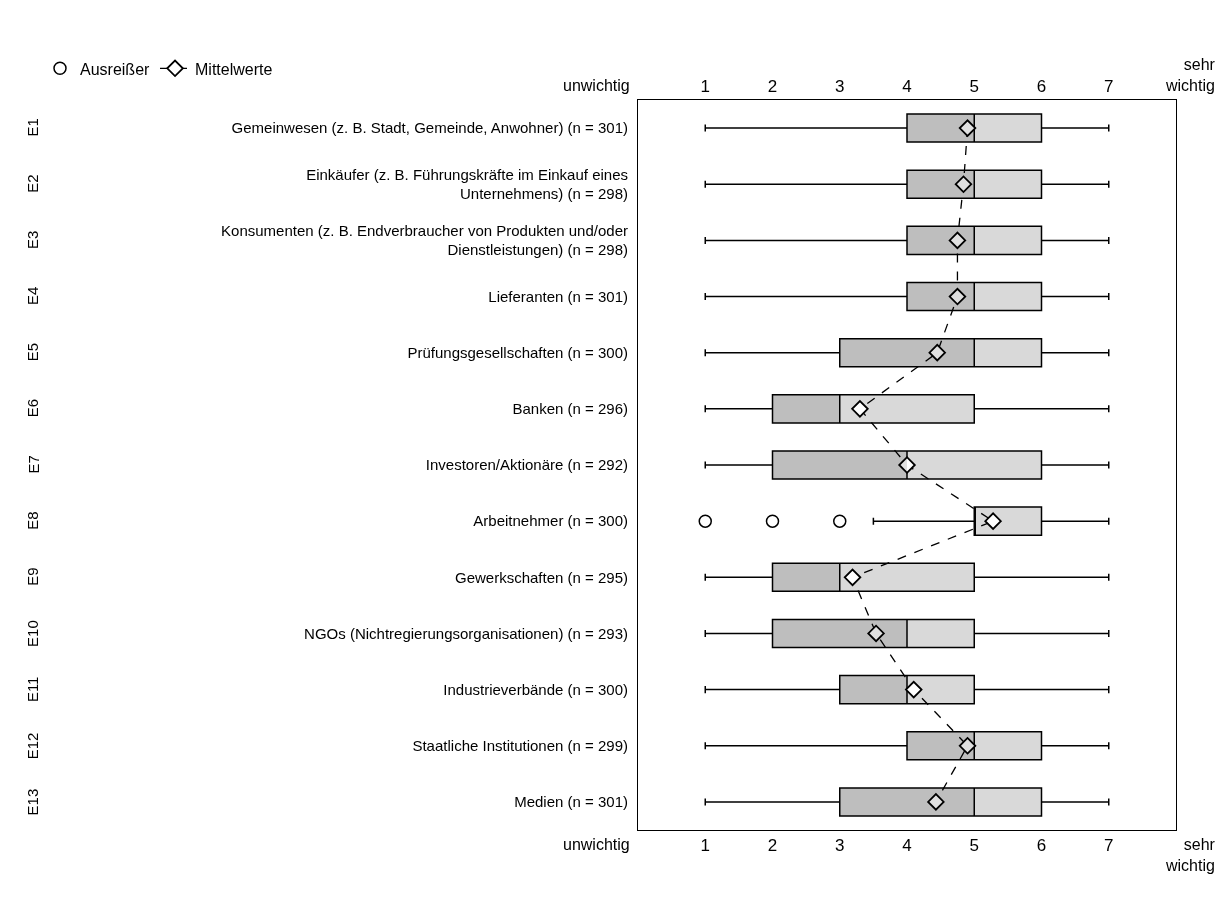 The height and width of the screenshot is (897, 1224). I want to click on y-tick-label: Staatliche Institutionen (n = 299), so click(520, 746).